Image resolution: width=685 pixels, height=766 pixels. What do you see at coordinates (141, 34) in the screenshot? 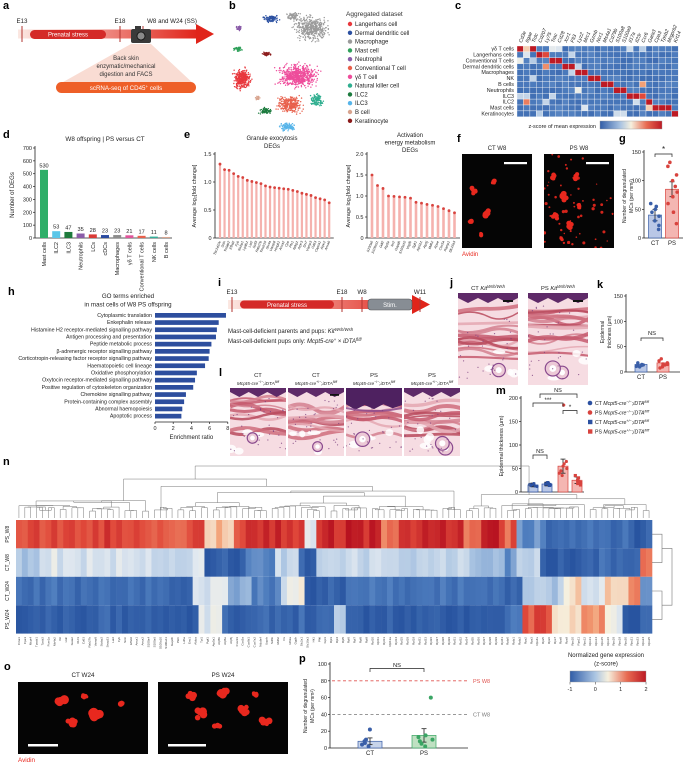
I see `camera-icon` at bounding box center [141, 34].